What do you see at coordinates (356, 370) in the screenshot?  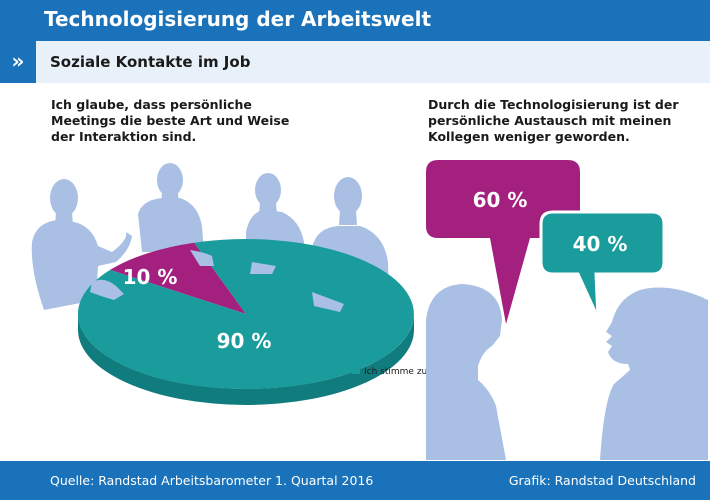 I see `legend-swatch` at bounding box center [356, 370].